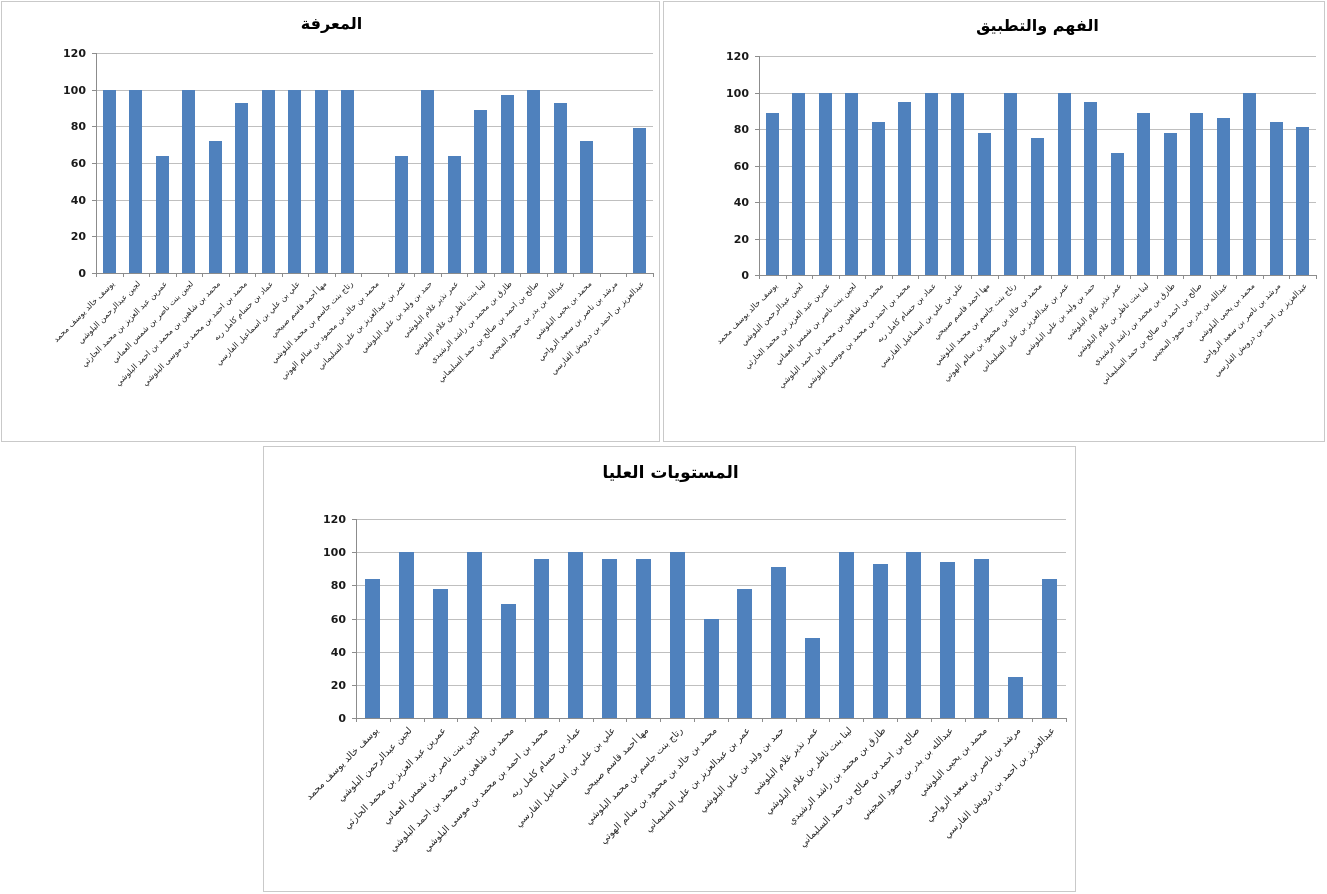 This screenshot has height=894, width=1327. I want to click on y-axis-tick-label: 120, so click(74, 53).